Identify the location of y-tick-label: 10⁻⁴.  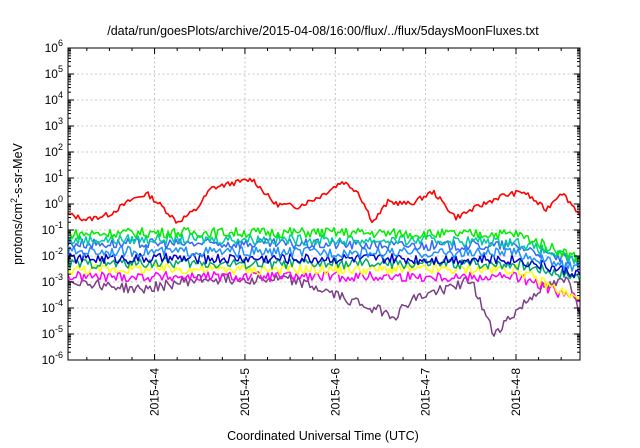
(52, 306).